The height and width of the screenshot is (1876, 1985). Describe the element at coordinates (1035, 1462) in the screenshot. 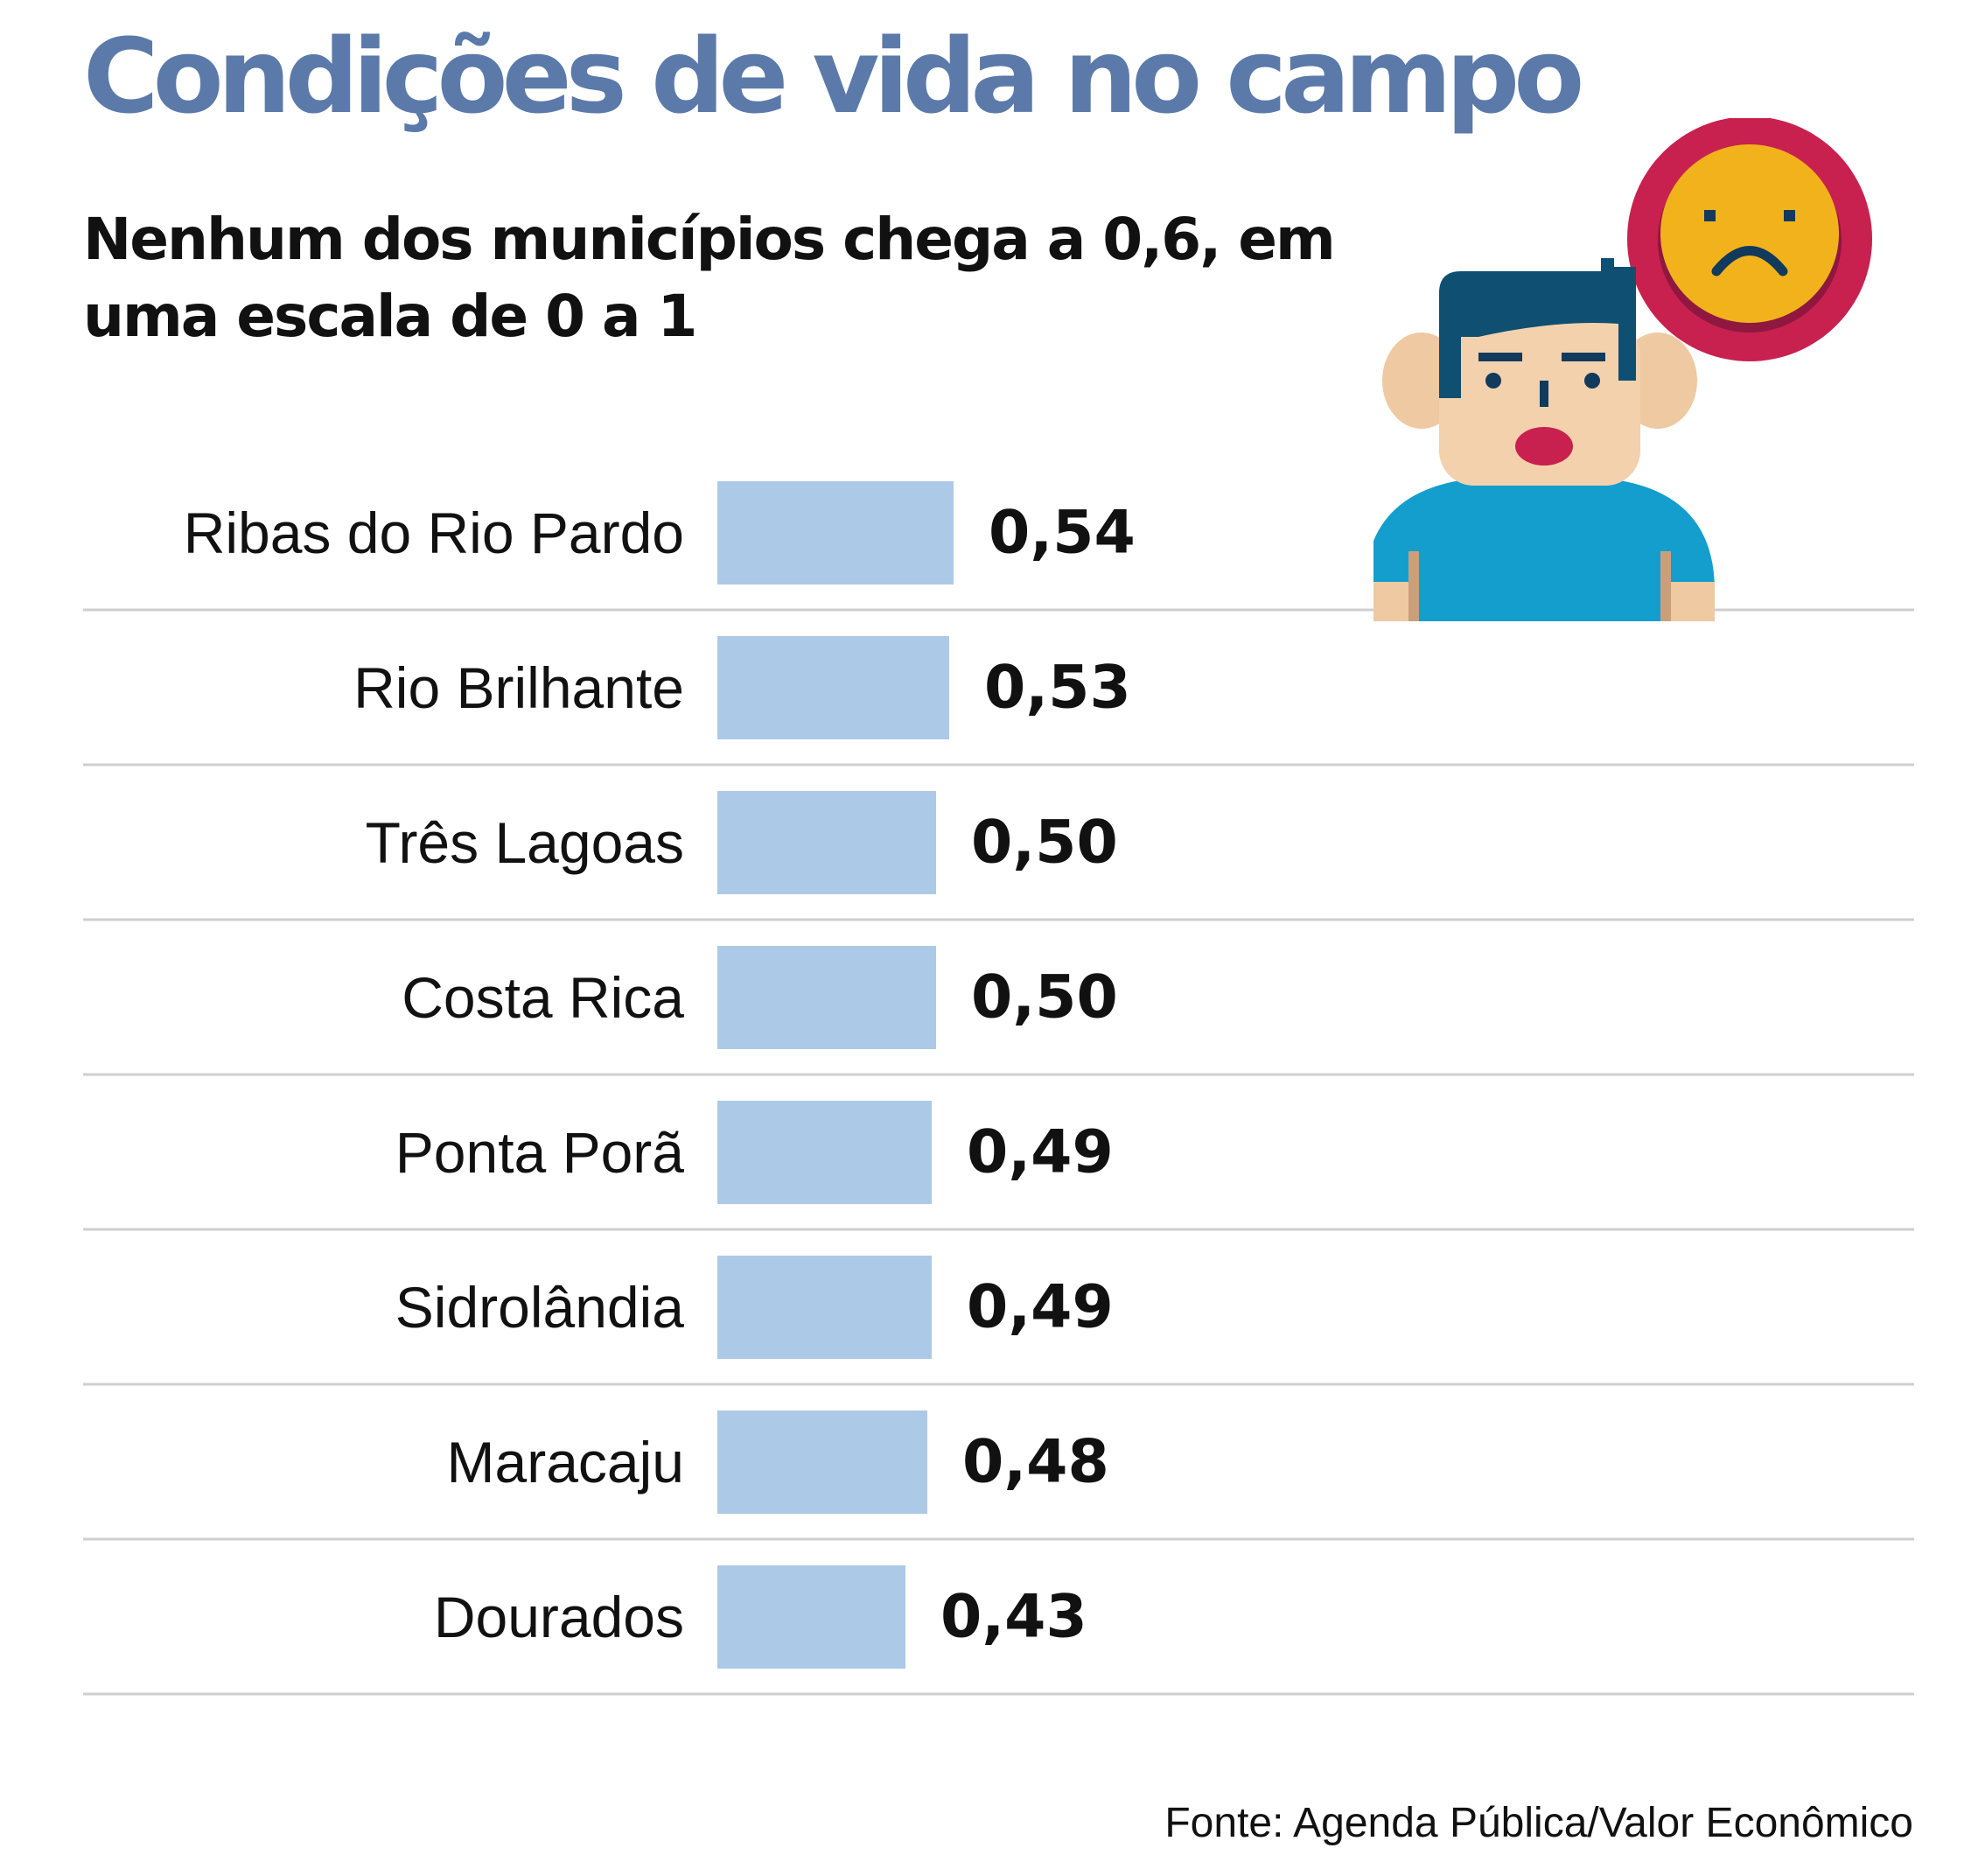

I see `value-label: 0,48` at that location.